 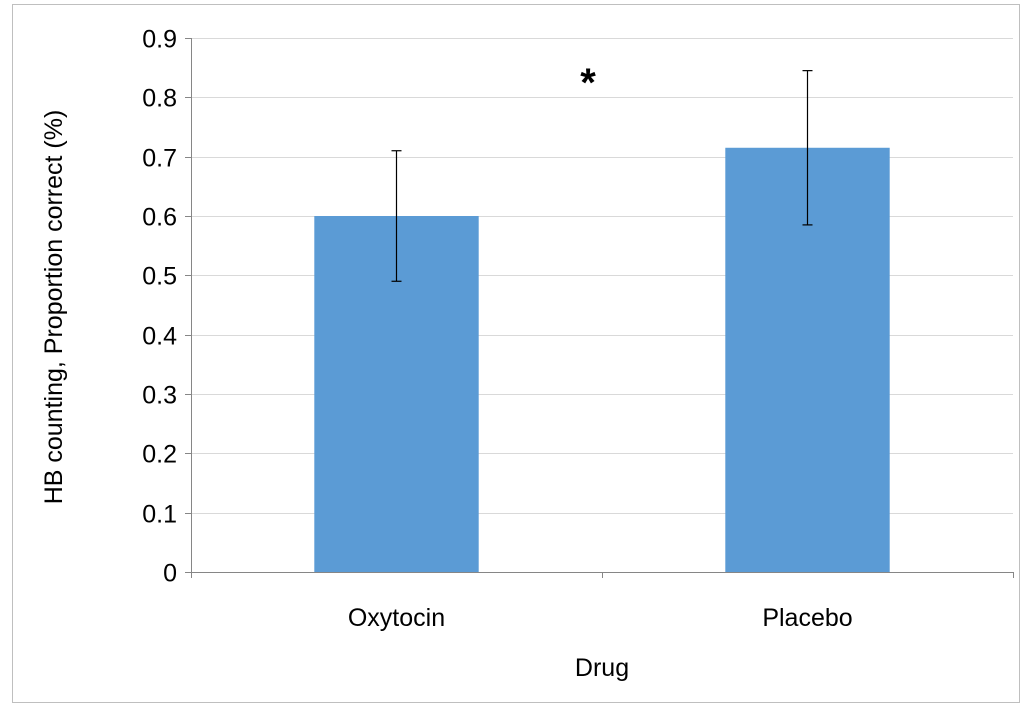 What do you see at coordinates (170, 574) in the screenshot?
I see `y-tick-label: 0` at bounding box center [170, 574].